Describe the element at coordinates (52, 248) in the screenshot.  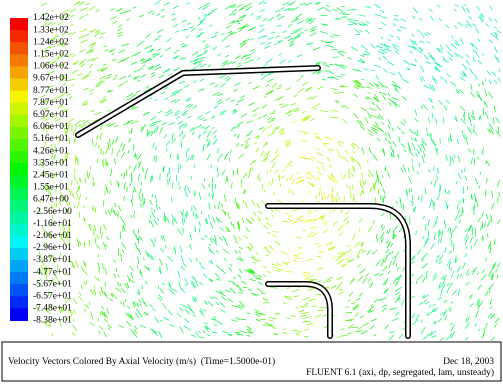
I see `colorbar-label: -2.96e+01` at that location.